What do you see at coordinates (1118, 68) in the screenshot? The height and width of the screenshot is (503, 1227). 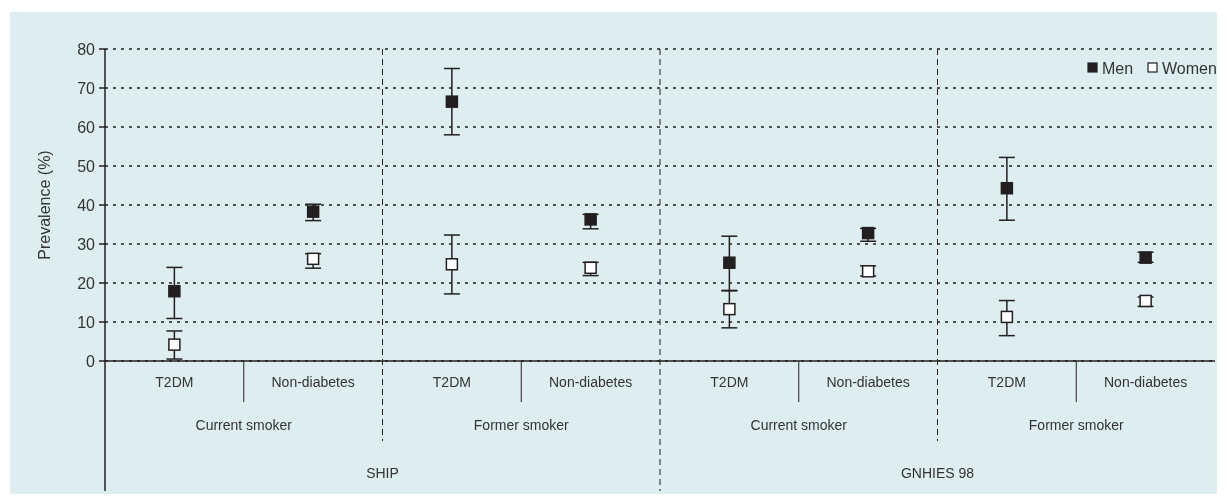 I see `legend-label: Men` at bounding box center [1118, 68].